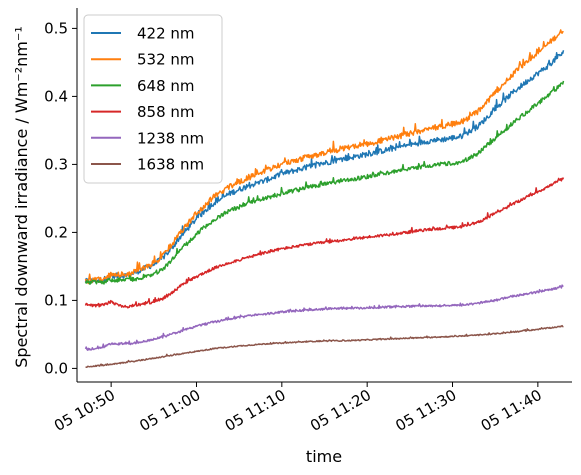  What do you see at coordinates (84, 410) in the screenshot?
I see `x-tick-label: 05 10:50` at bounding box center [84, 410].